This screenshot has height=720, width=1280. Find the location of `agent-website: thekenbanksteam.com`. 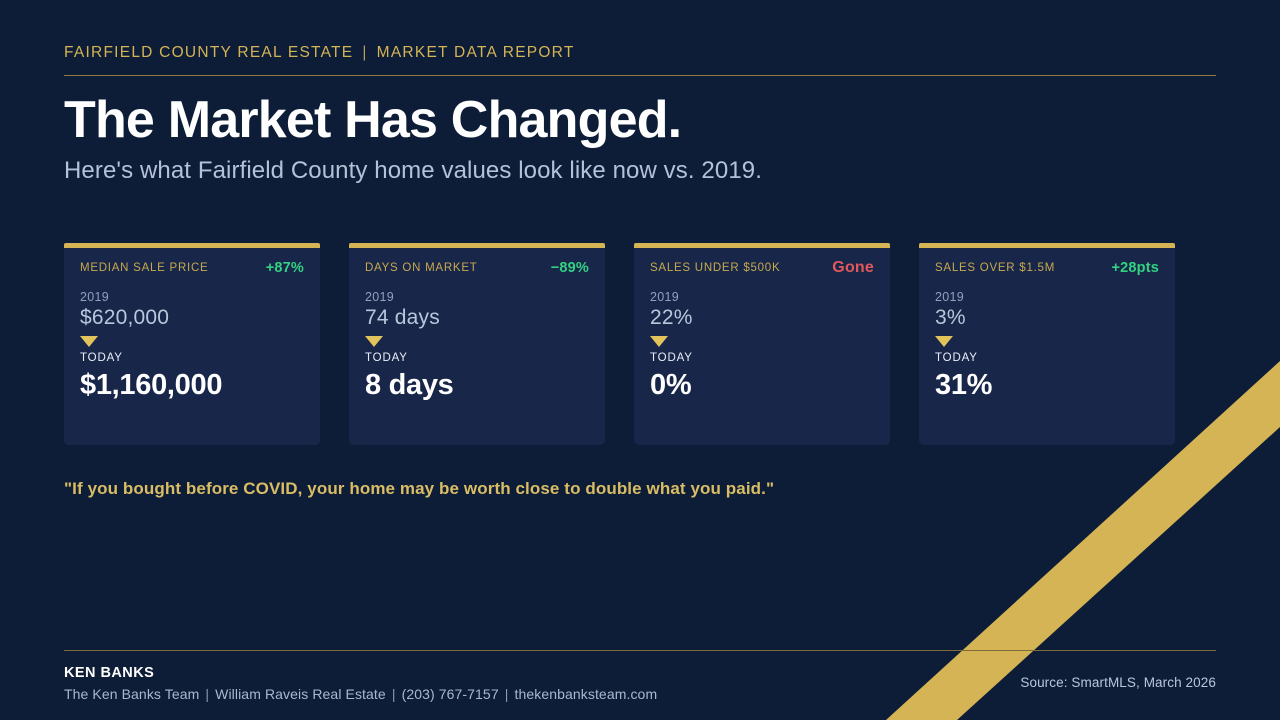

agent-website: thekenbanksteam.com is located at coordinates (586, 694).